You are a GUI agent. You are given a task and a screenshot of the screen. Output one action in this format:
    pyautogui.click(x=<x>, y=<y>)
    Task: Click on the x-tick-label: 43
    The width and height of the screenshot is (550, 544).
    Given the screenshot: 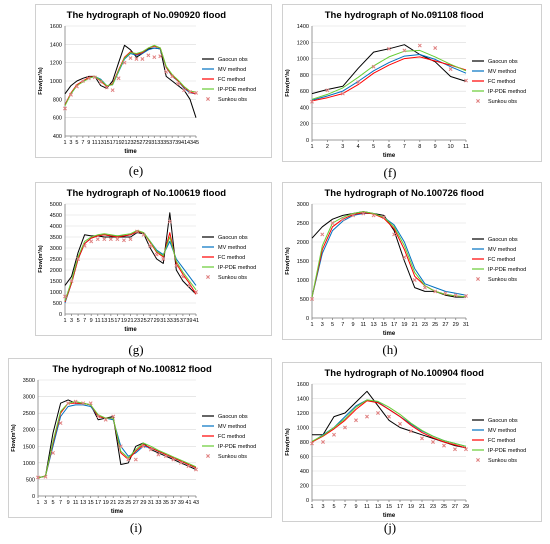 What is the action you would take?
    pyautogui.click(x=190, y=143)
    